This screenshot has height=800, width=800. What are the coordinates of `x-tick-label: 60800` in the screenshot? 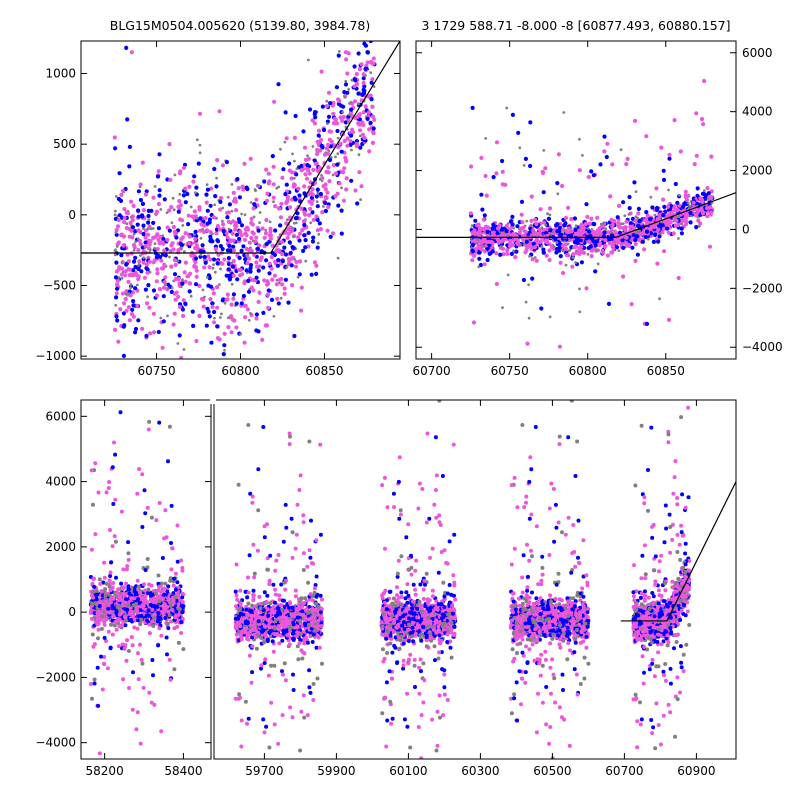 It's located at (240, 371).